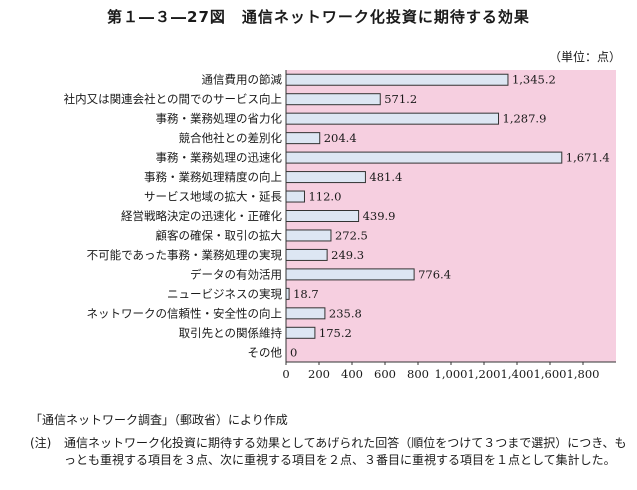 The width and height of the screenshot is (637, 490). I want to click on value-label: 0, so click(293, 352).